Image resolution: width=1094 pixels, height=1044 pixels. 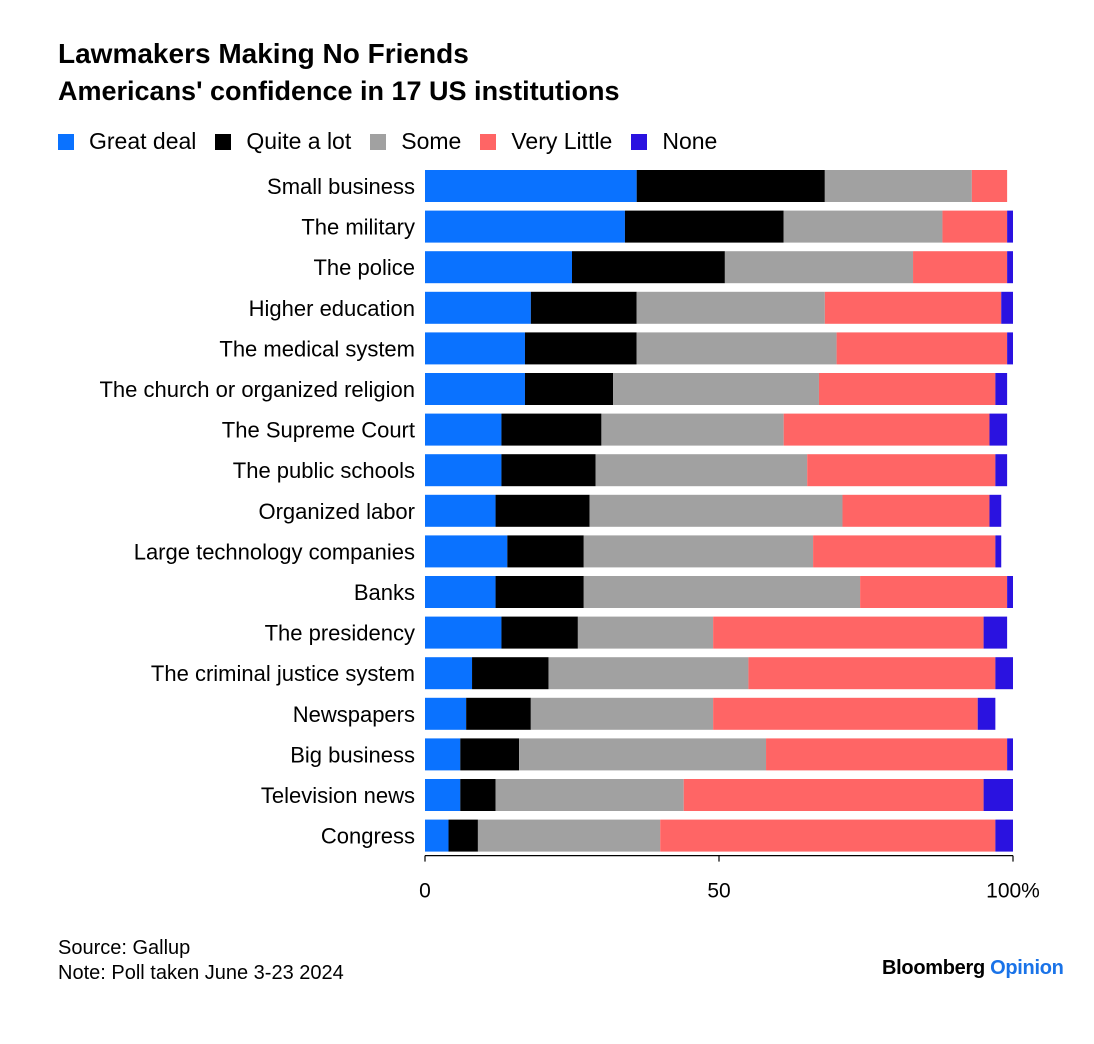 What do you see at coordinates (1010, 754) in the screenshot?
I see `bar-segment-big-business-none` at bounding box center [1010, 754].